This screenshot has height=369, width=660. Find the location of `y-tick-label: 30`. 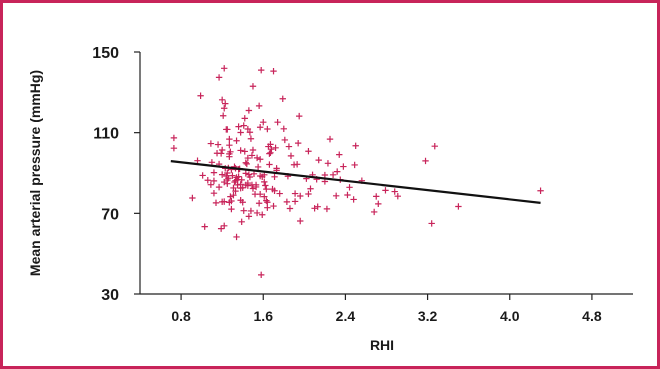

y-tick-label: 30 is located at coordinates (110, 295).